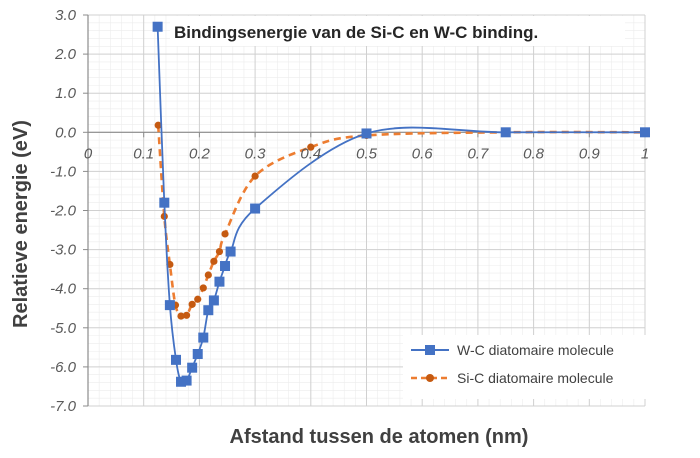 Image resolution: width=700 pixels, height=458 pixels. Describe the element at coordinates (66, 93) in the screenshot. I see `y-tick-label: 1.0` at that location.